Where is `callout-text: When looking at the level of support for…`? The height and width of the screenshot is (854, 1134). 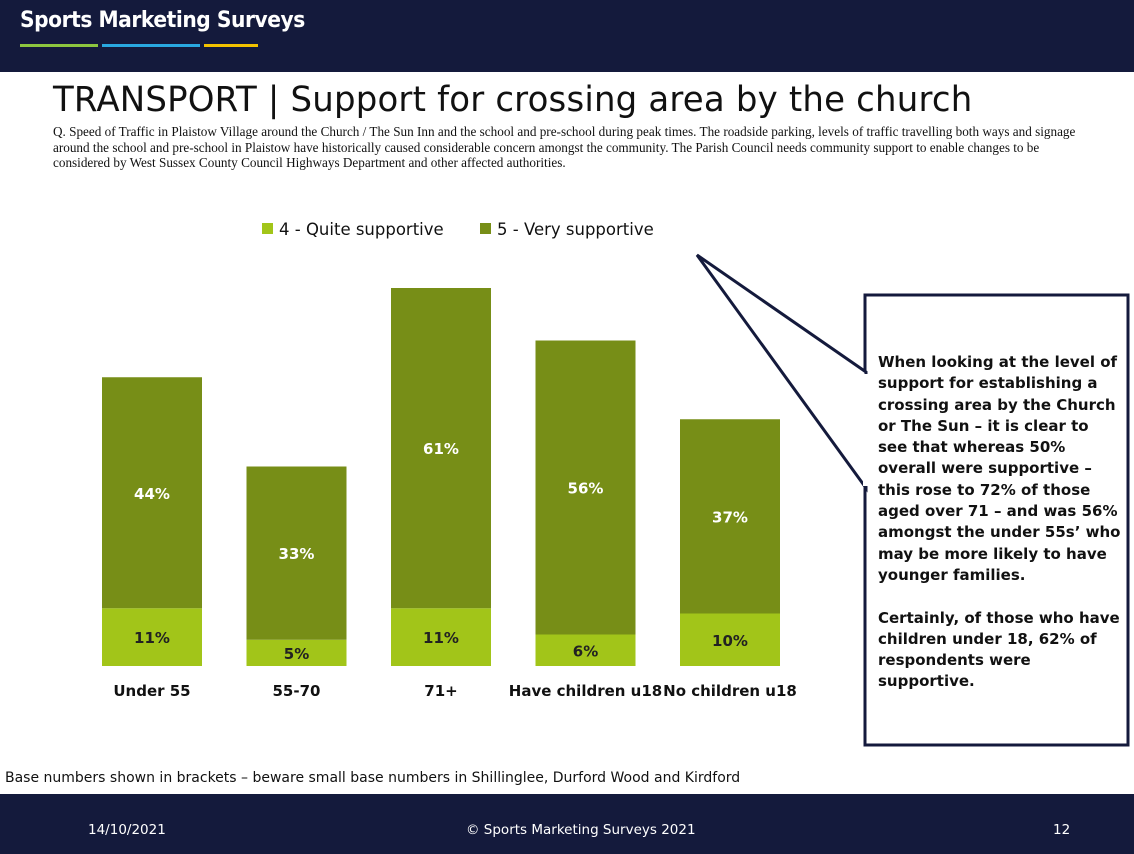 callout-text: When looking at the level of support for… is located at coordinates (999, 522).